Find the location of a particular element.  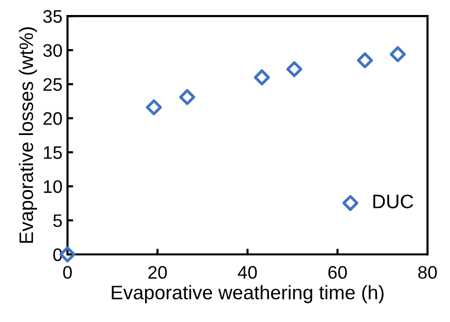

y-tick-label: 35 is located at coordinates (52, 16).